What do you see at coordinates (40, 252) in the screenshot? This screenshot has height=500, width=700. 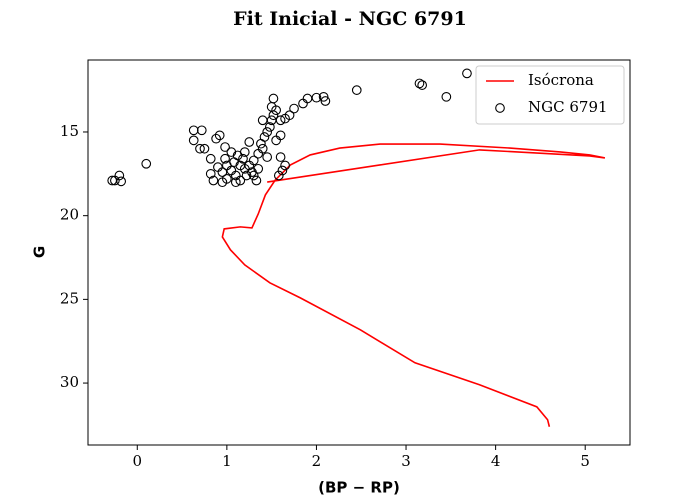 I see `y-axis-label: G` at bounding box center [40, 252].